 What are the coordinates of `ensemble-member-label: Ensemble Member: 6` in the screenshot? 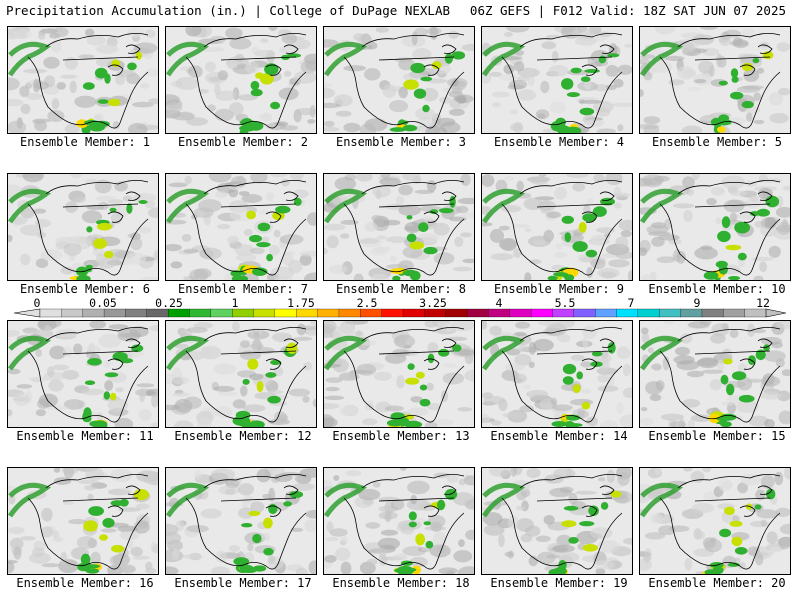 It's located at (85, 289).